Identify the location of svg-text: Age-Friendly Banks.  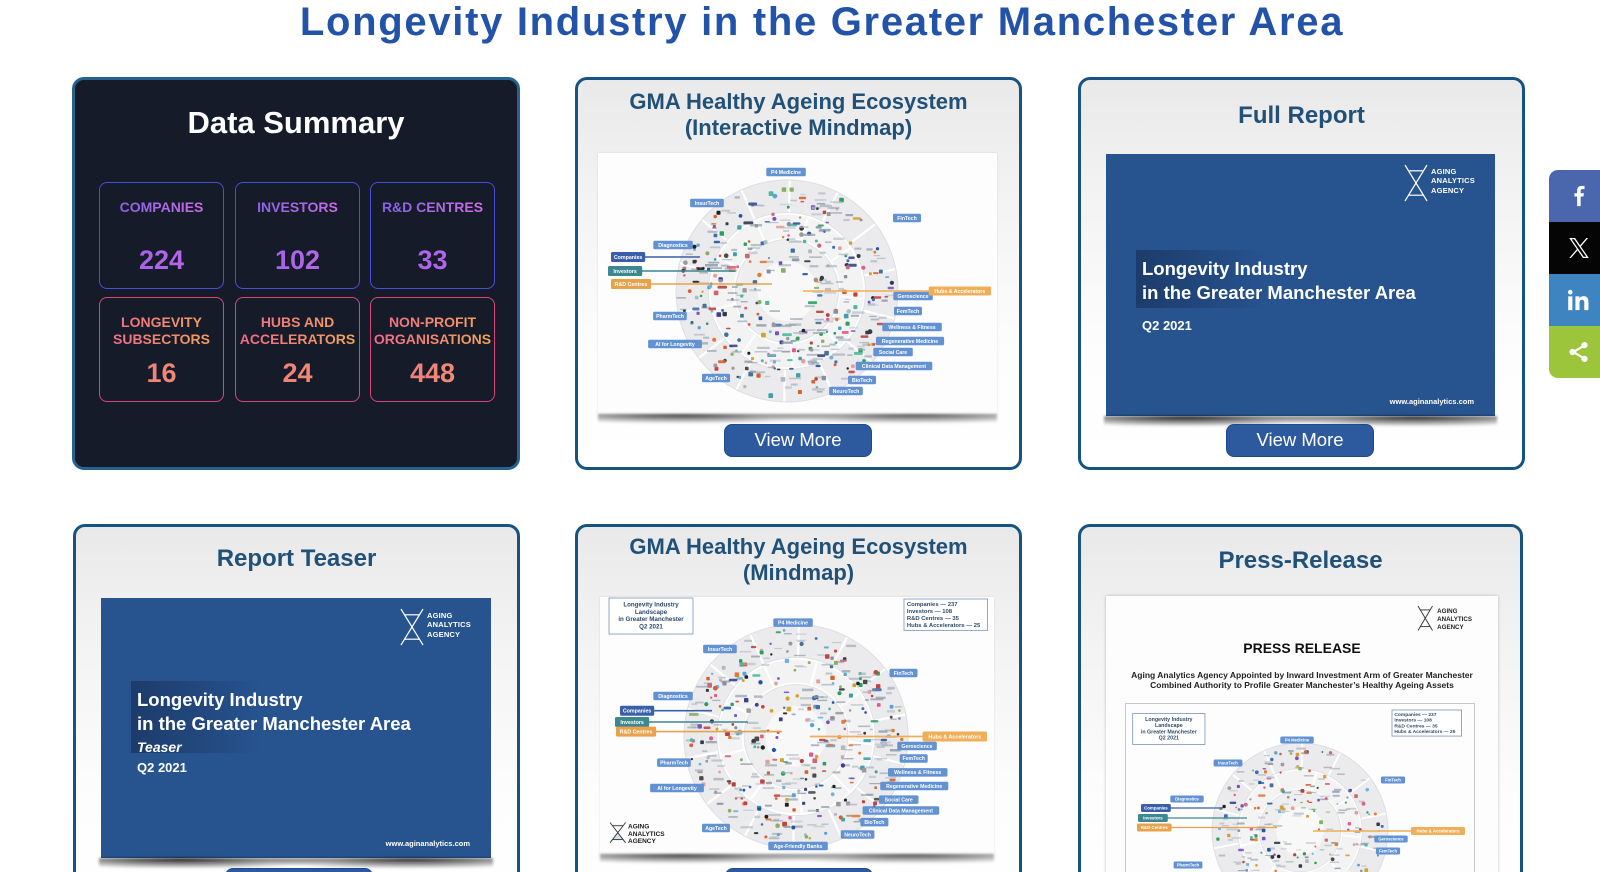
(798, 847).